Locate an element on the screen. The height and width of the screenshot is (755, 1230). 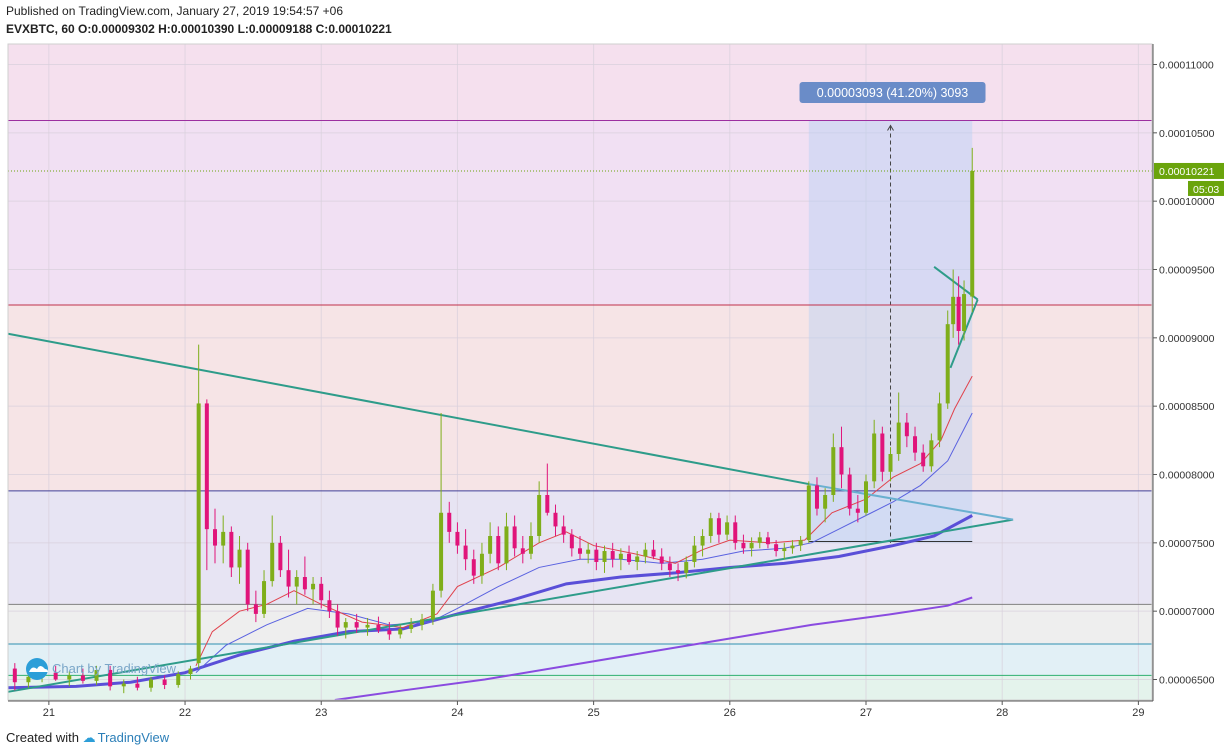
y-tick-label: 0.00007000 is located at coordinates (1187, 612).